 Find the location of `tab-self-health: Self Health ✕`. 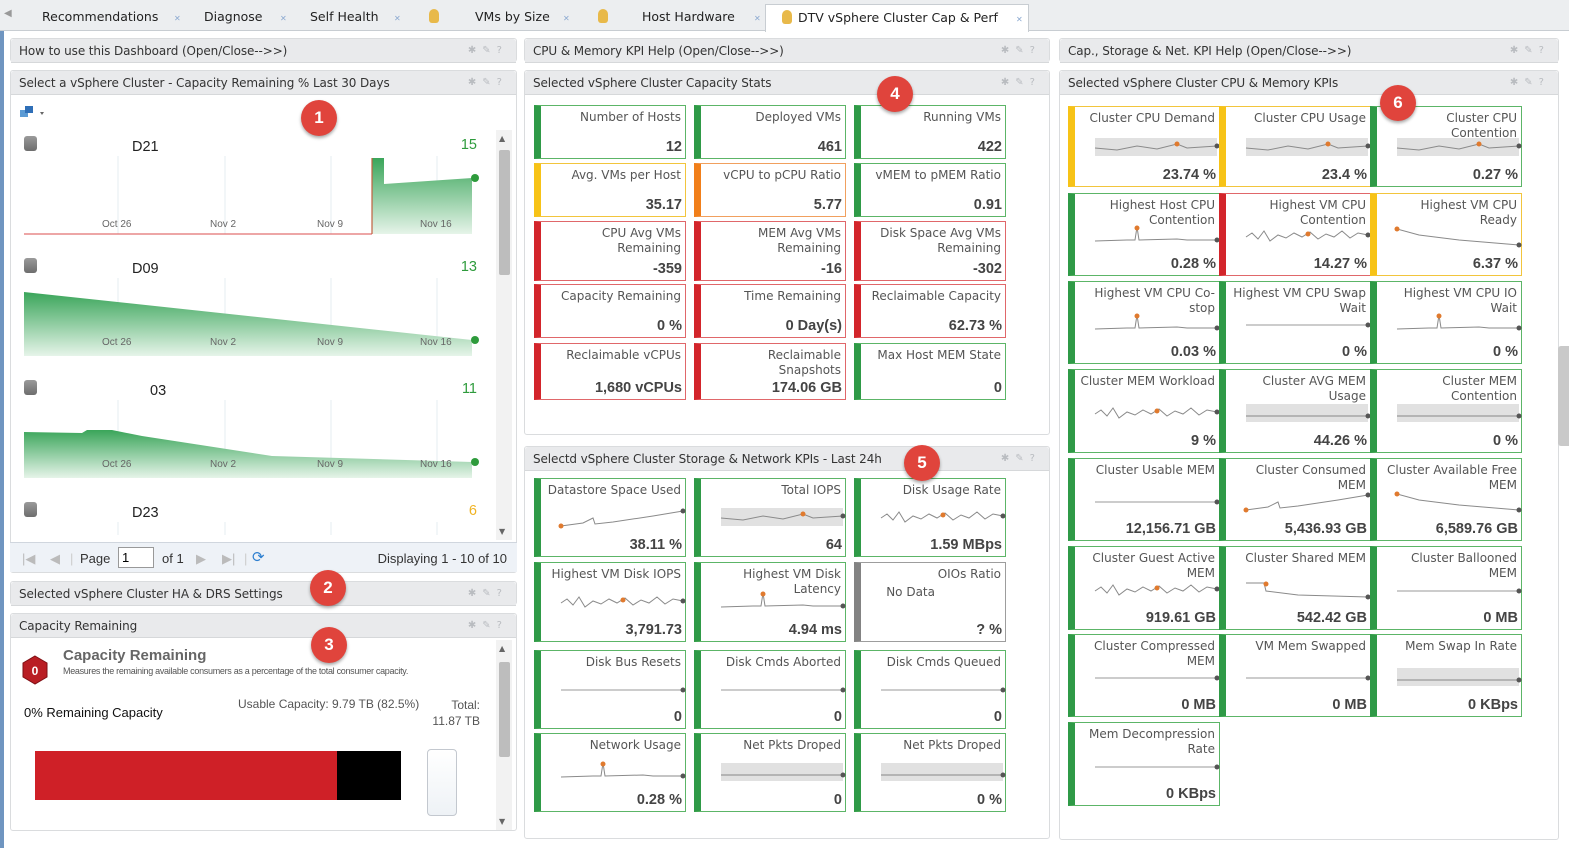

tab-self-health: Self Health ✕ is located at coordinates (353, 17).